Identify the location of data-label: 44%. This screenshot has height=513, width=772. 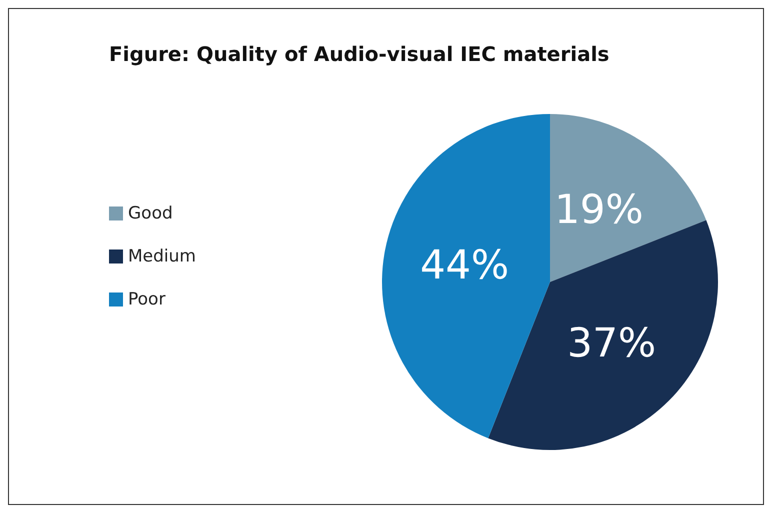
(464, 265).